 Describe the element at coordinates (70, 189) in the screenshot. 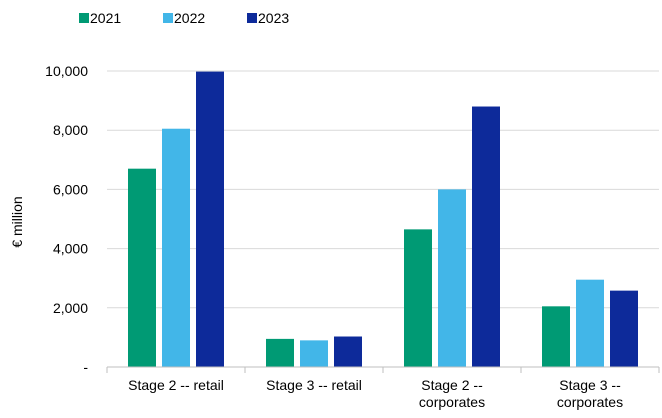

I see `y-tick-label: 6,000` at that location.